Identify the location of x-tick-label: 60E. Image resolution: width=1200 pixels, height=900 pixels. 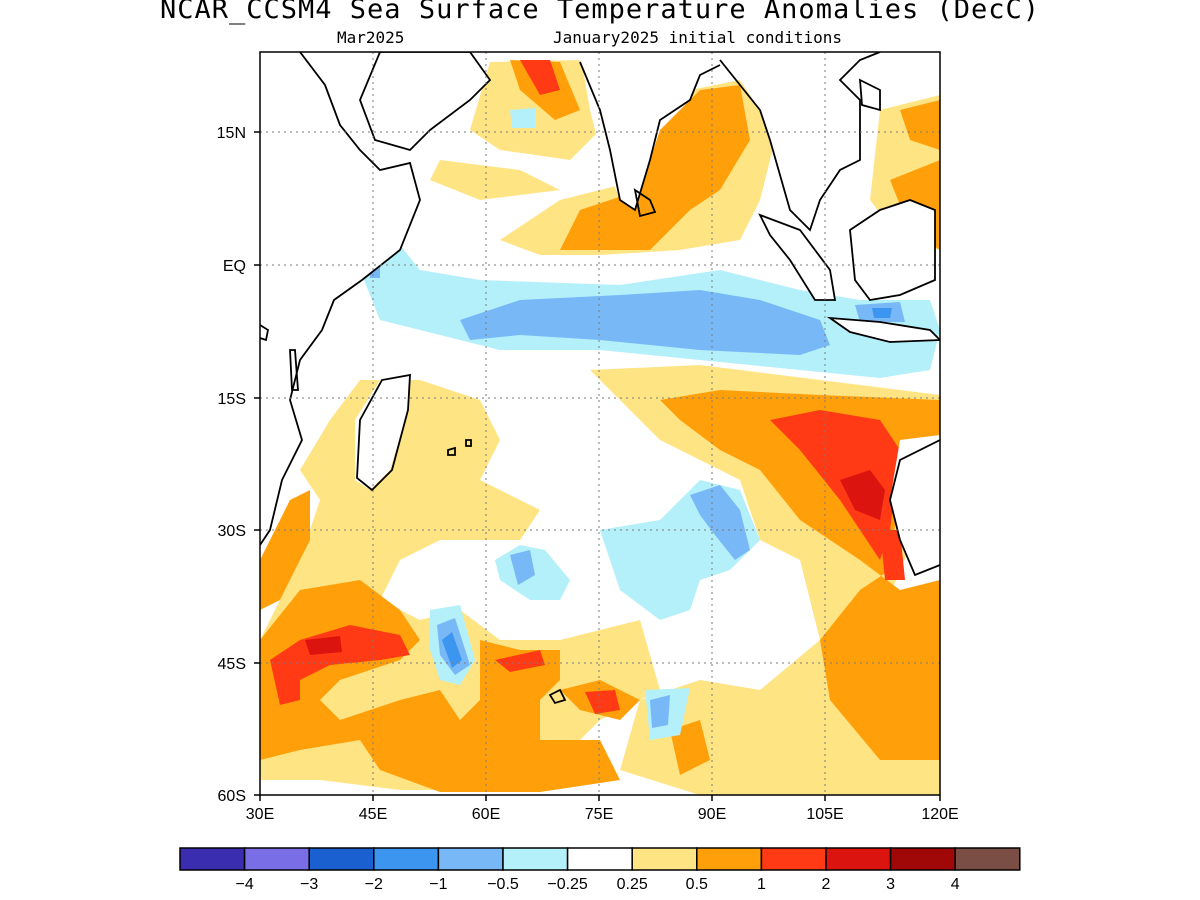
(486, 814).